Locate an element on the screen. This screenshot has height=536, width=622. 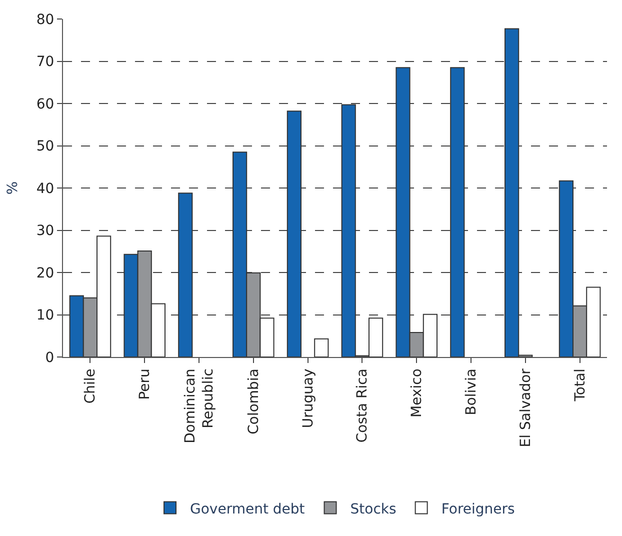
legend-label: Foreigners is located at coordinates (478, 509).